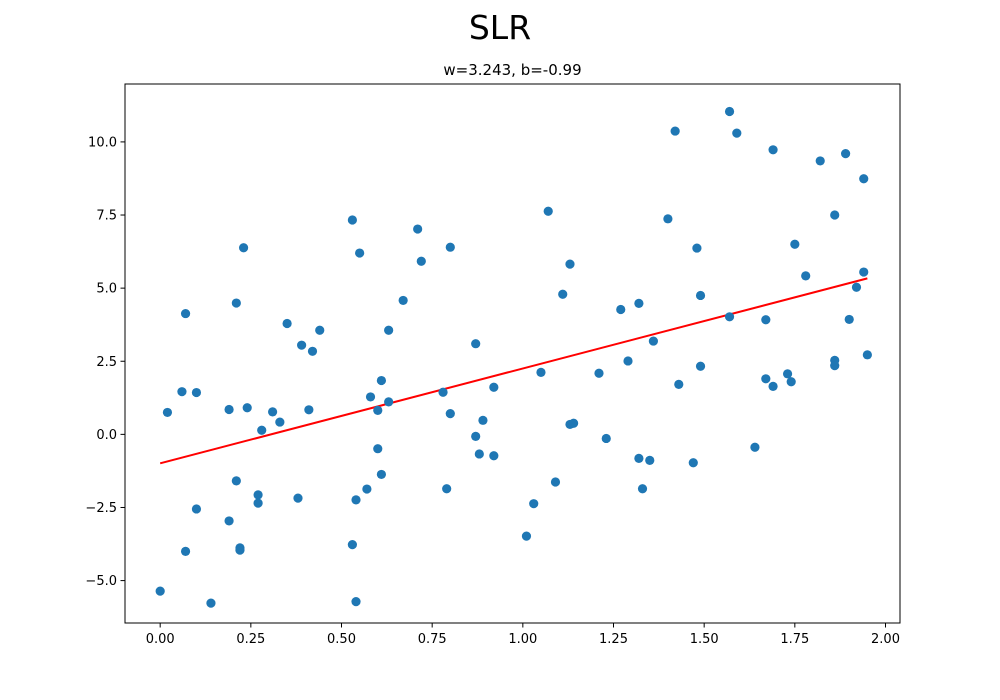 This screenshot has height=700, width=1000. Describe the element at coordinates (432, 639) in the screenshot. I see `x-tick-label: 0.75` at that location.